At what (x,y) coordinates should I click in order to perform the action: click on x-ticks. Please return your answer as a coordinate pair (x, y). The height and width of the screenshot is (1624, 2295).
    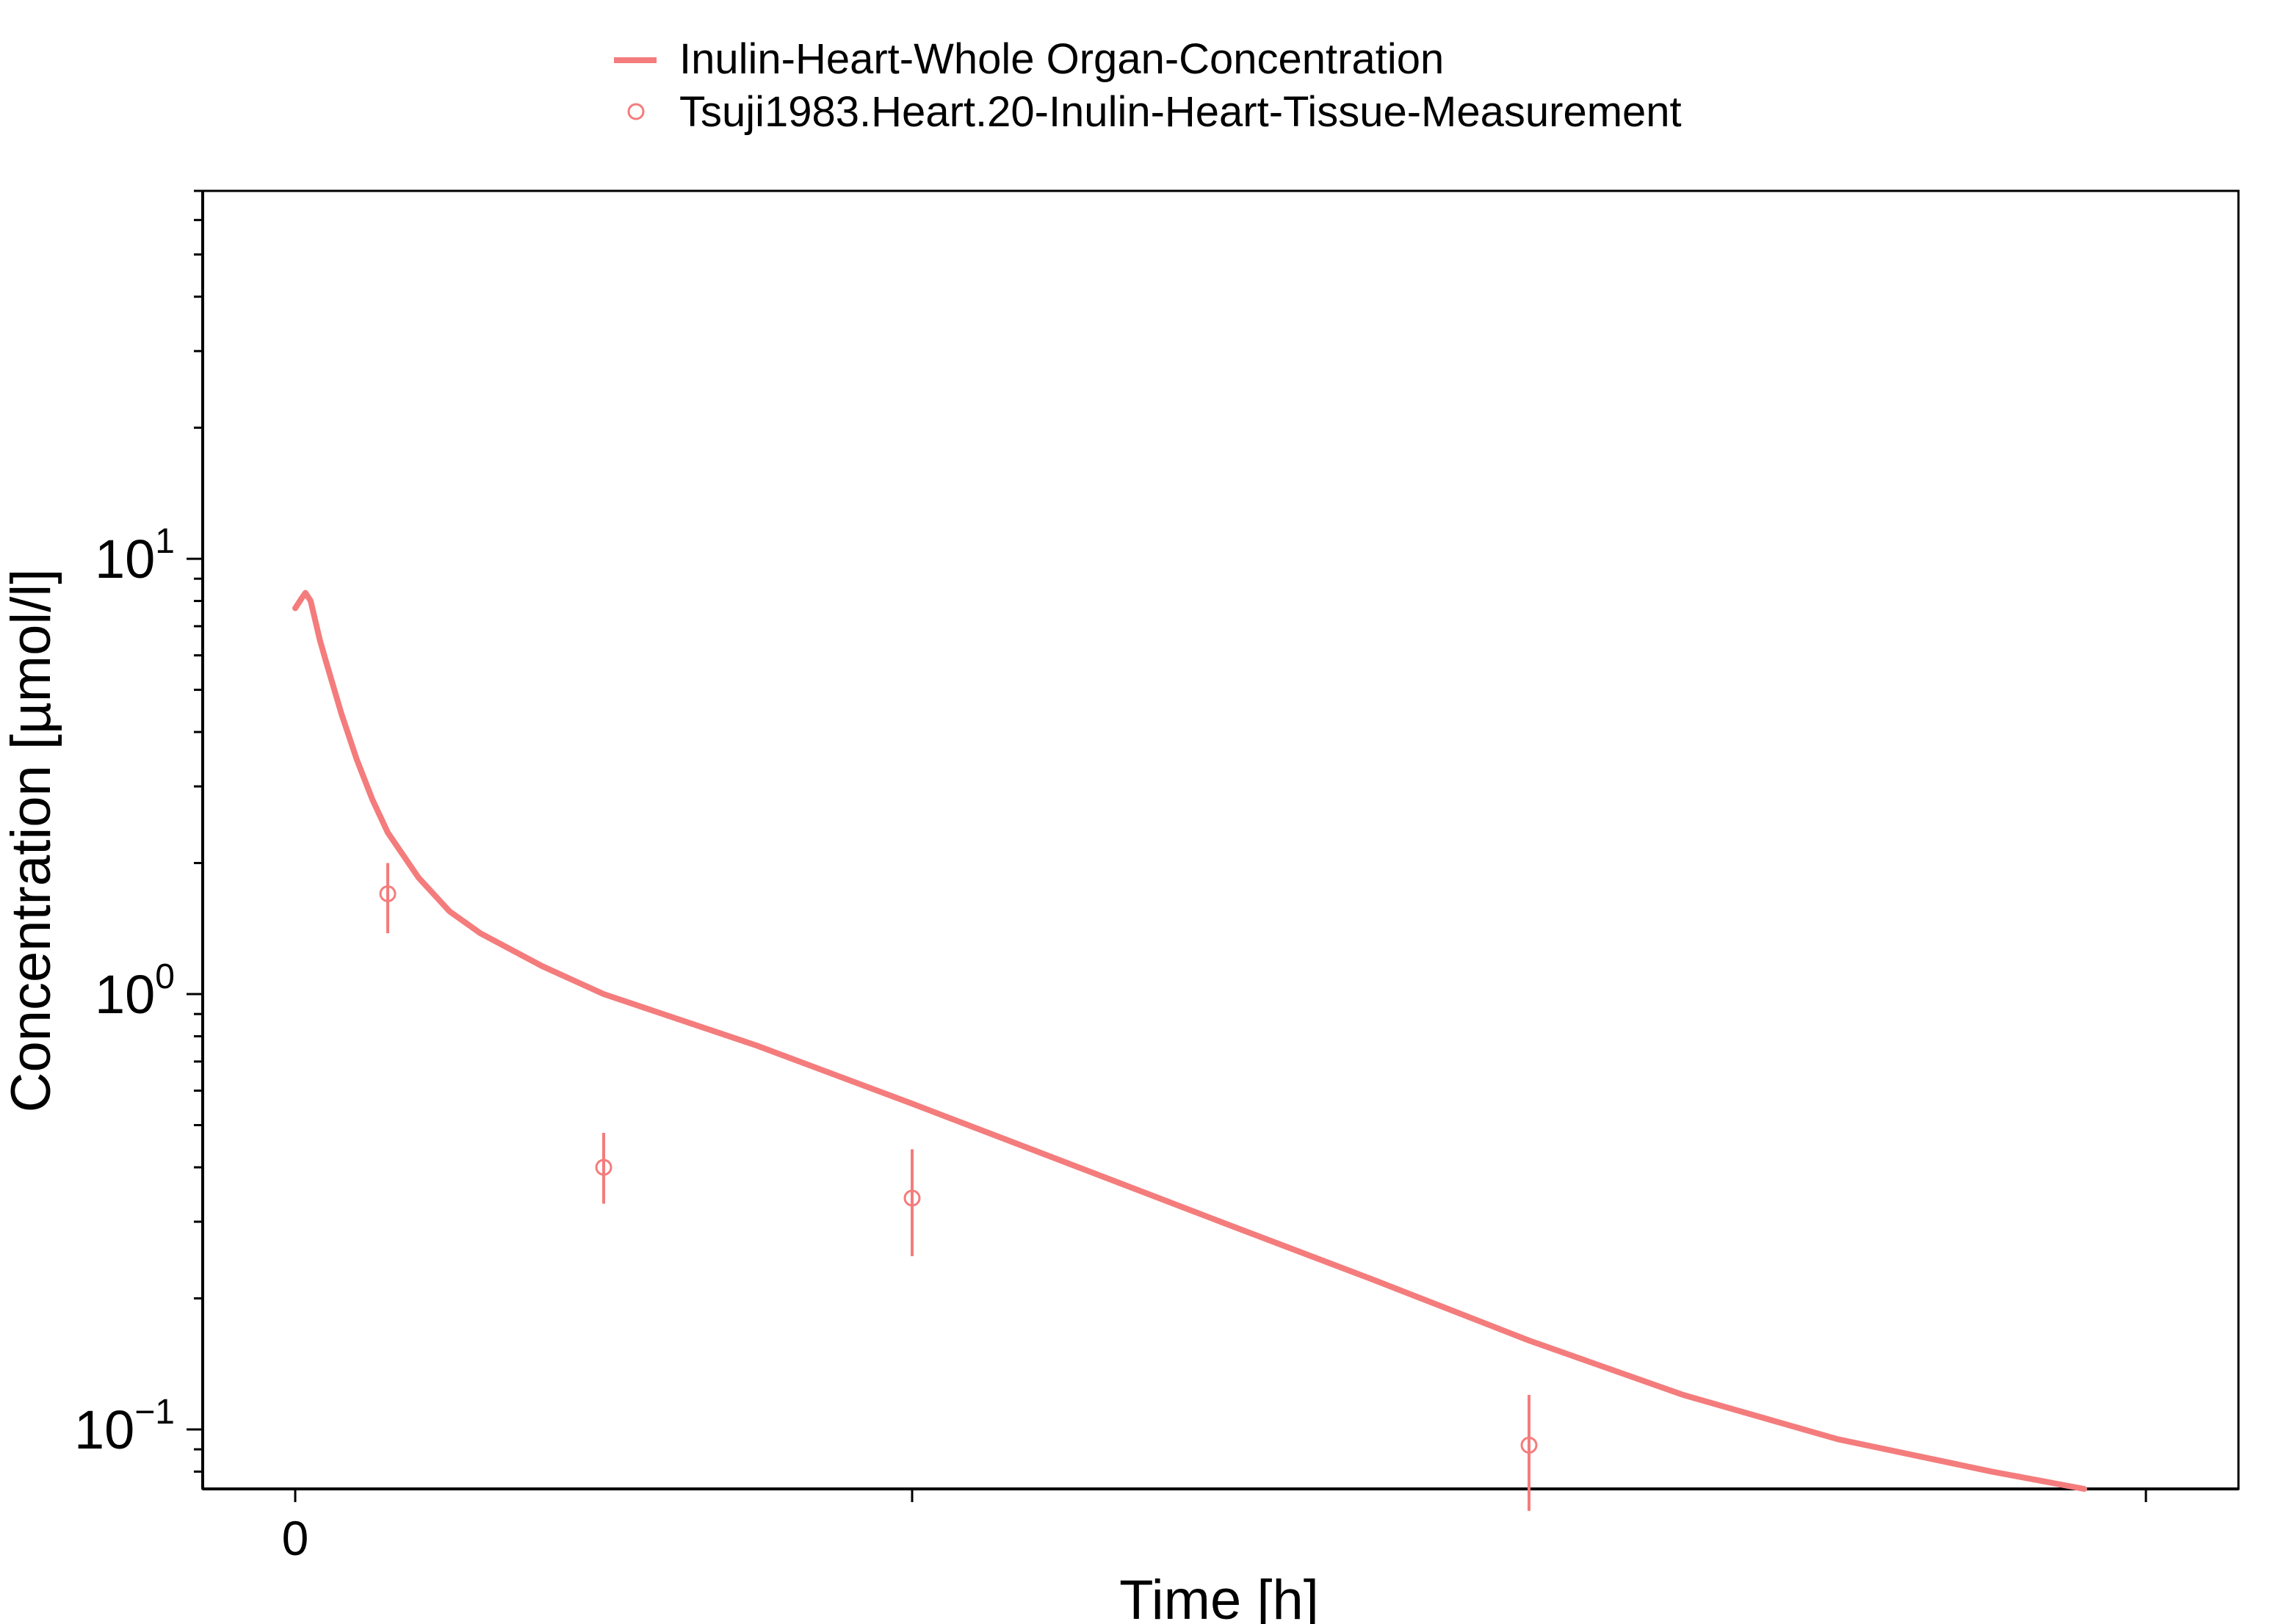
    Looking at the image, I should click on (1221, 1495).